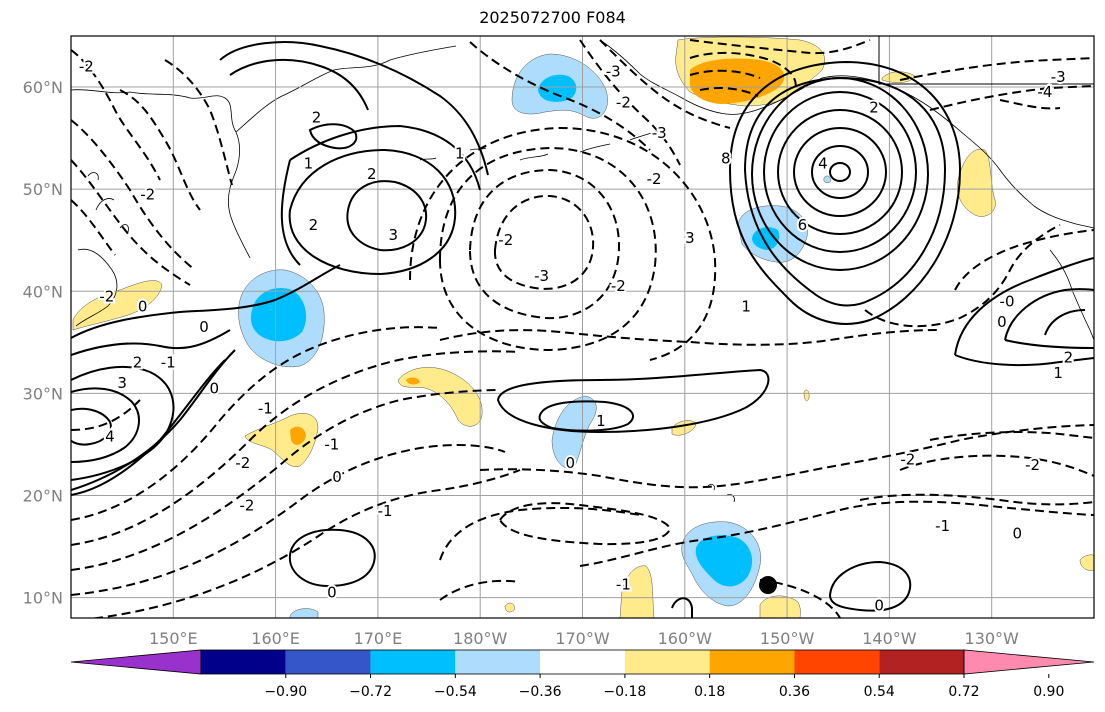 This screenshot has height=712, width=1105. Describe the element at coordinates (43, 189) in the screenshot. I see `lat-tick-label: 50°N` at that location.